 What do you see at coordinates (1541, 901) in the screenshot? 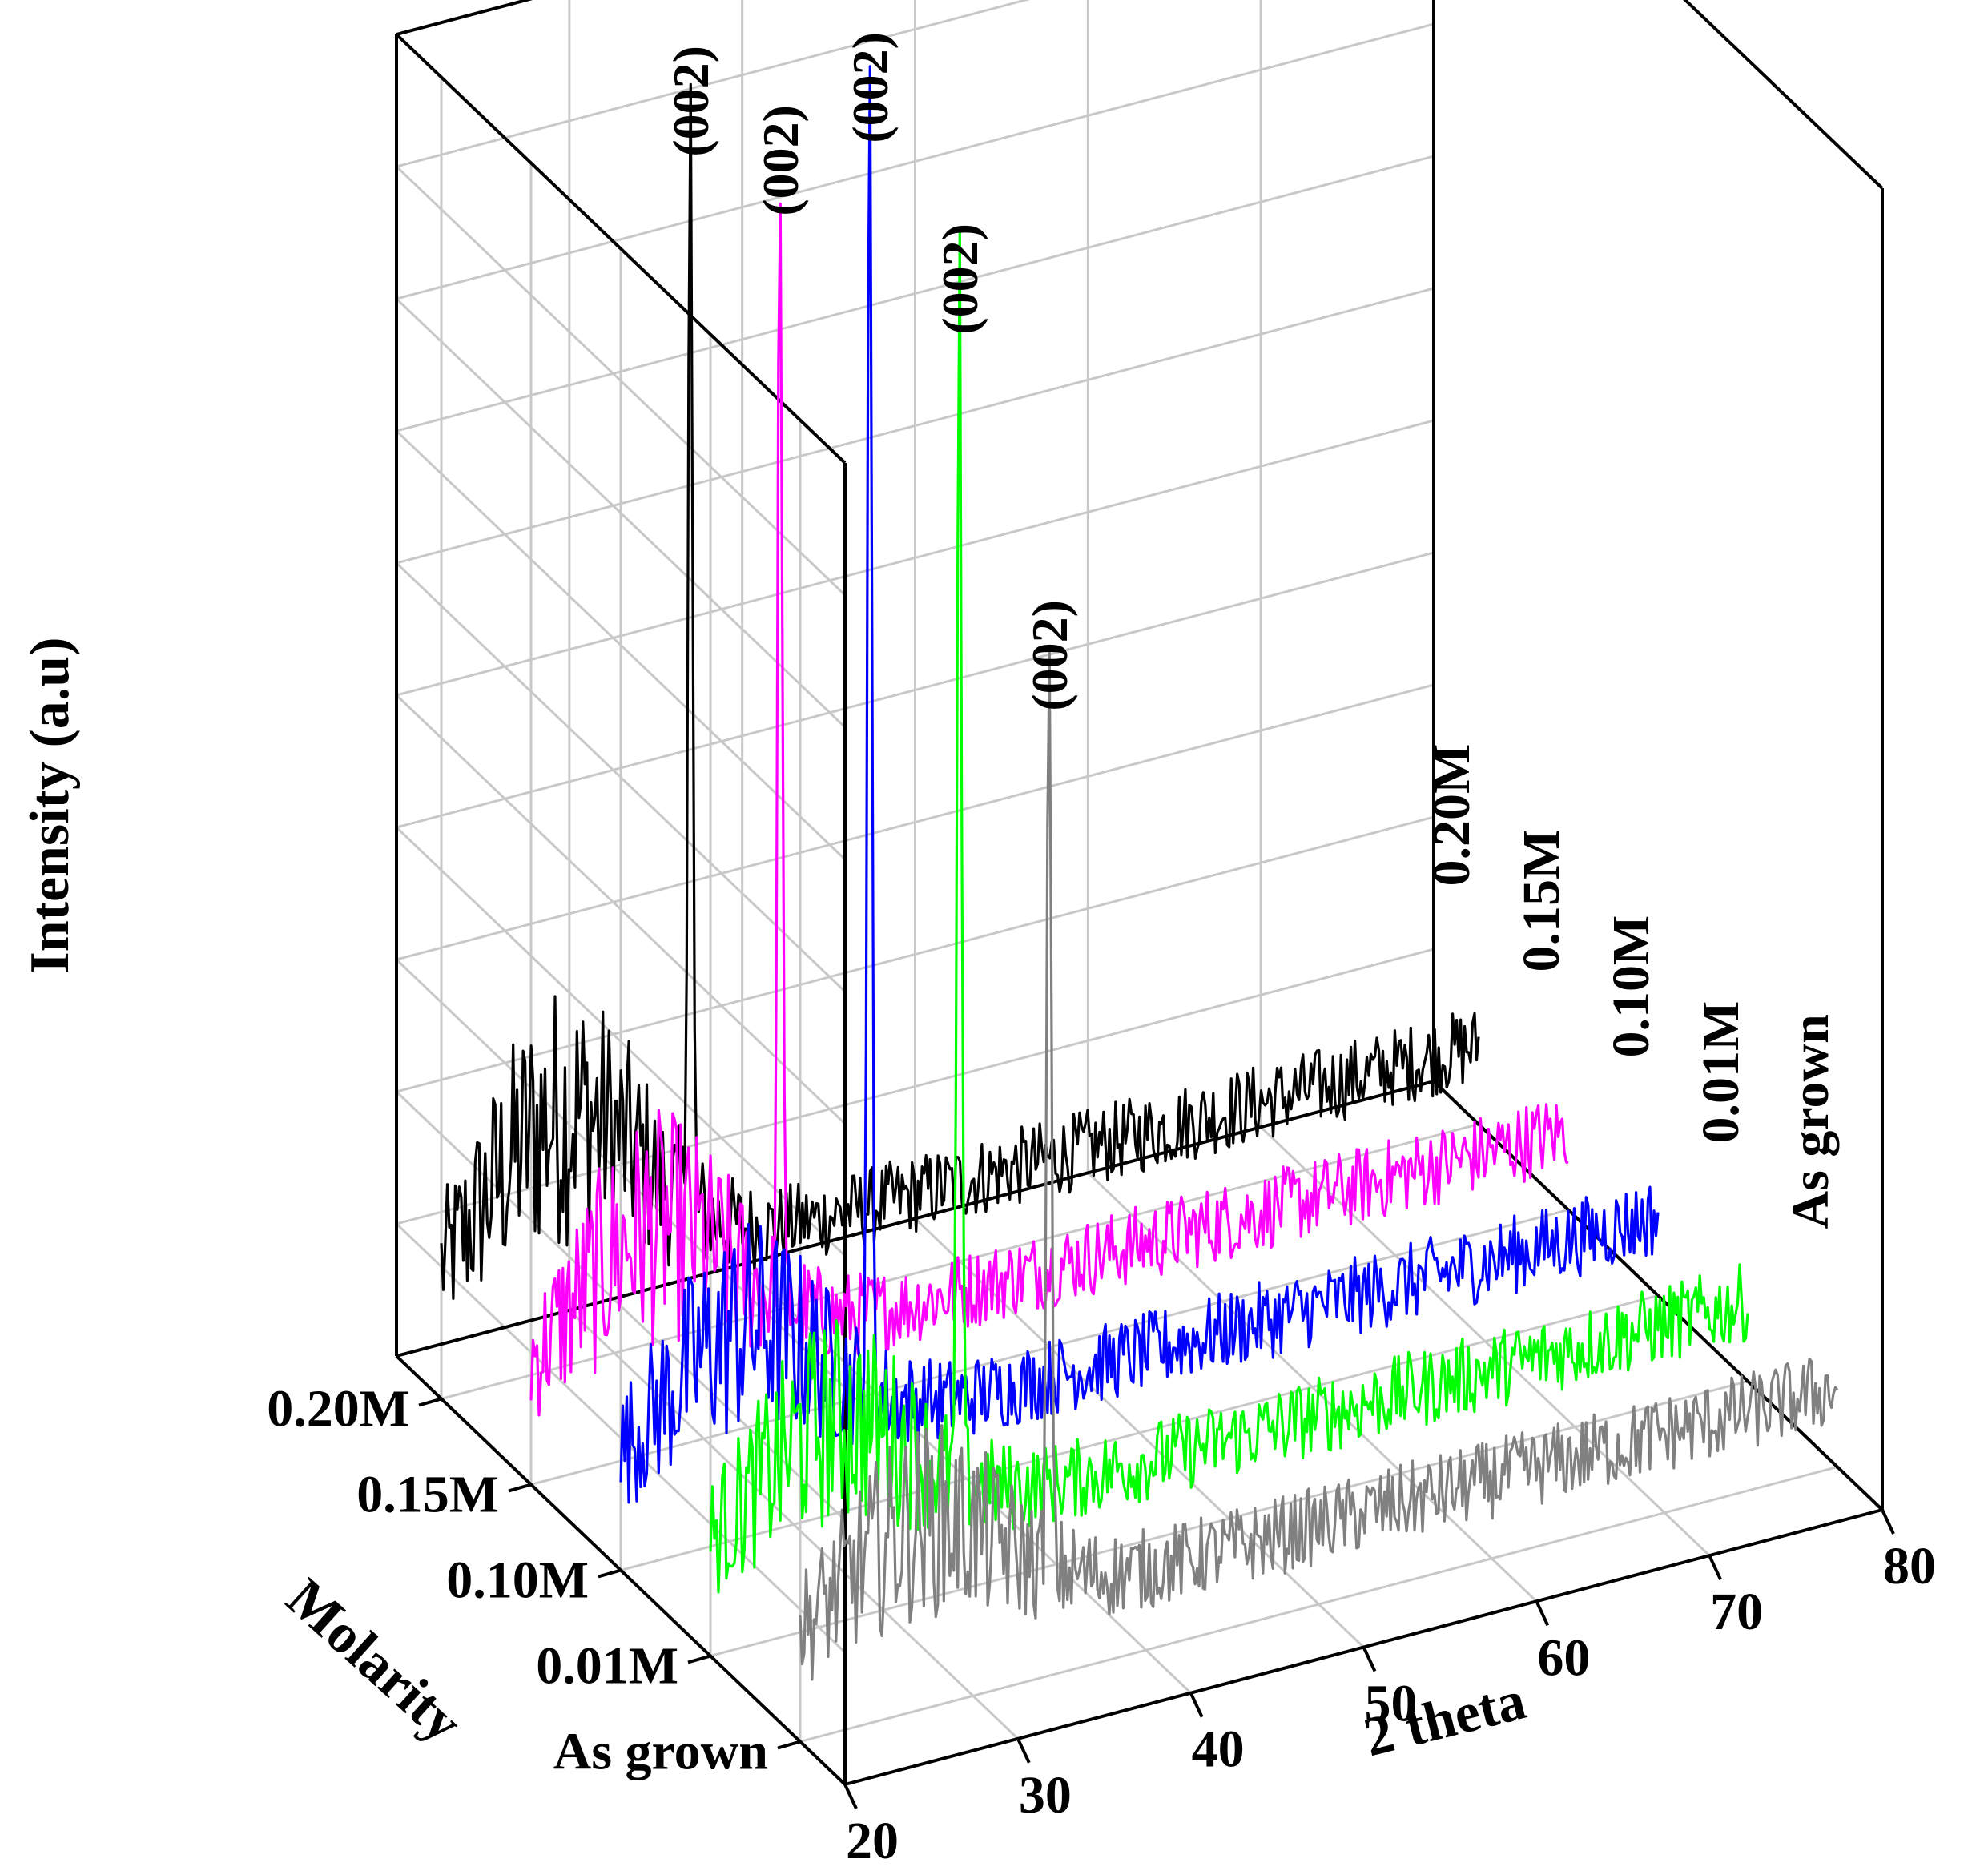
I see `series-end-label: 0.15M` at bounding box center [1541, 901].